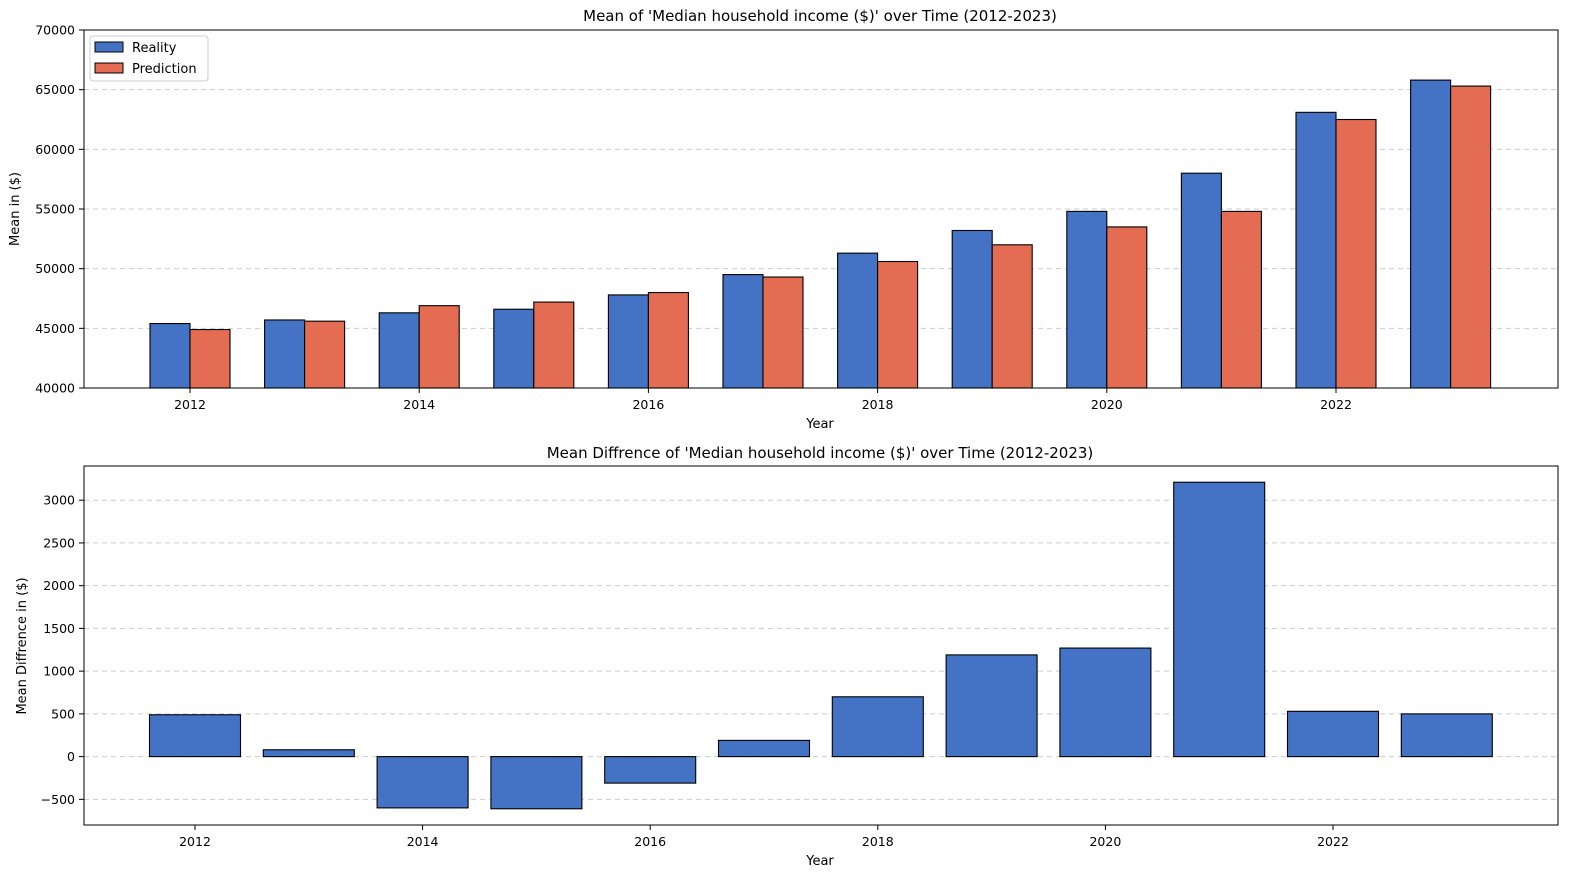  Describe the element at coordinates (1316, 250) in the screenshot. I see `bar-reality-2022` at that location.